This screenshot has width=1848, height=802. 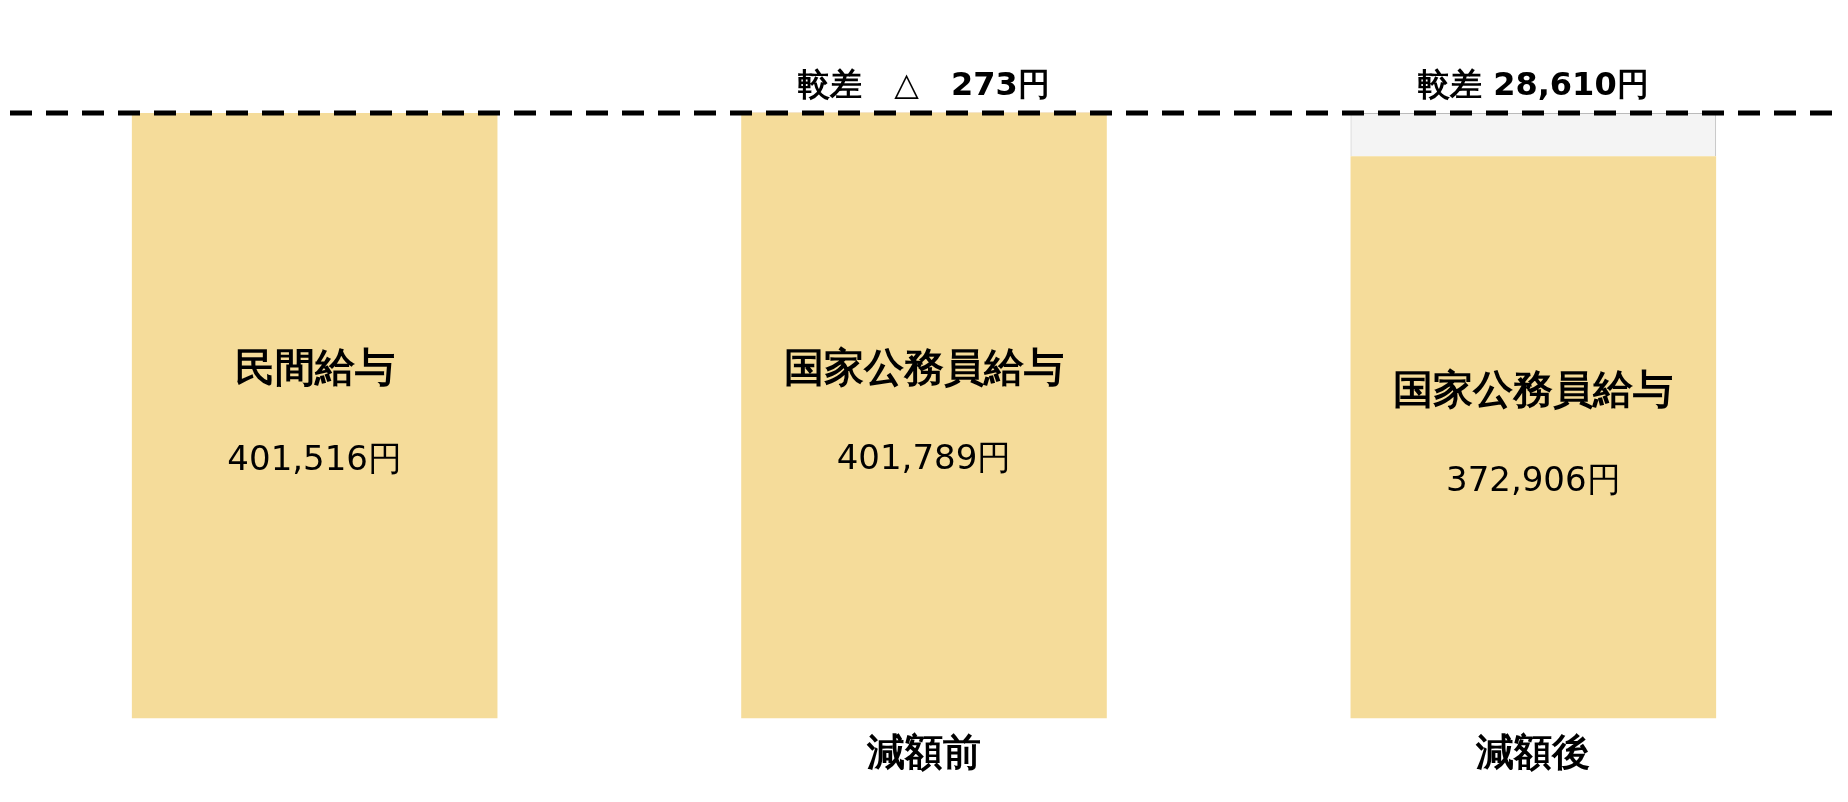 What do you see at coordinates (923, 752) in the screenshot?
I see `x-tick-label: 減額前` at bounding box center [923, 752].